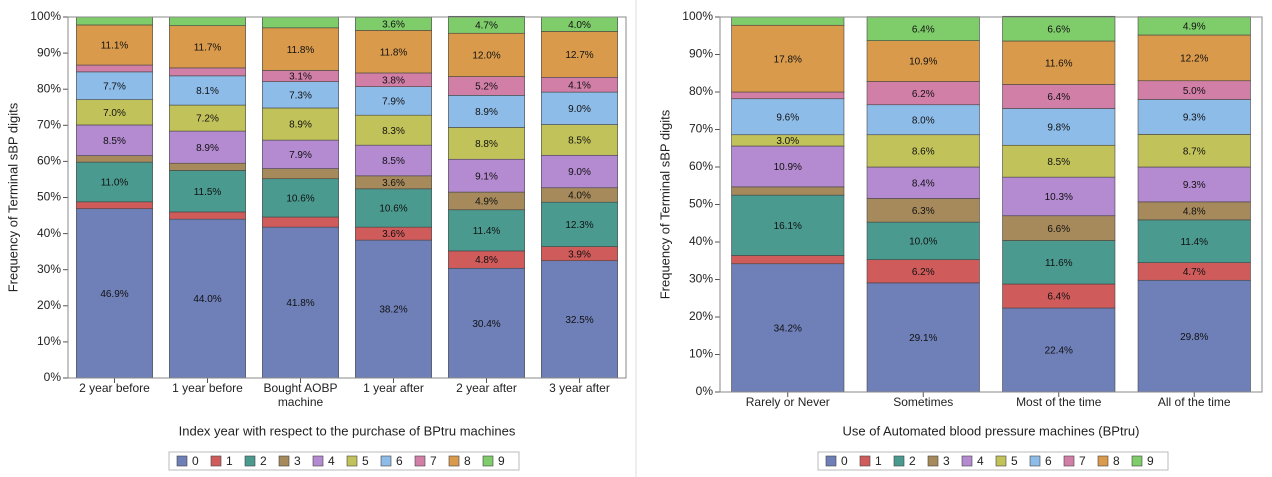  Describe the element at coordinates (788, 226) in the screenshot. I see `data-label: 16.1%` at that location.